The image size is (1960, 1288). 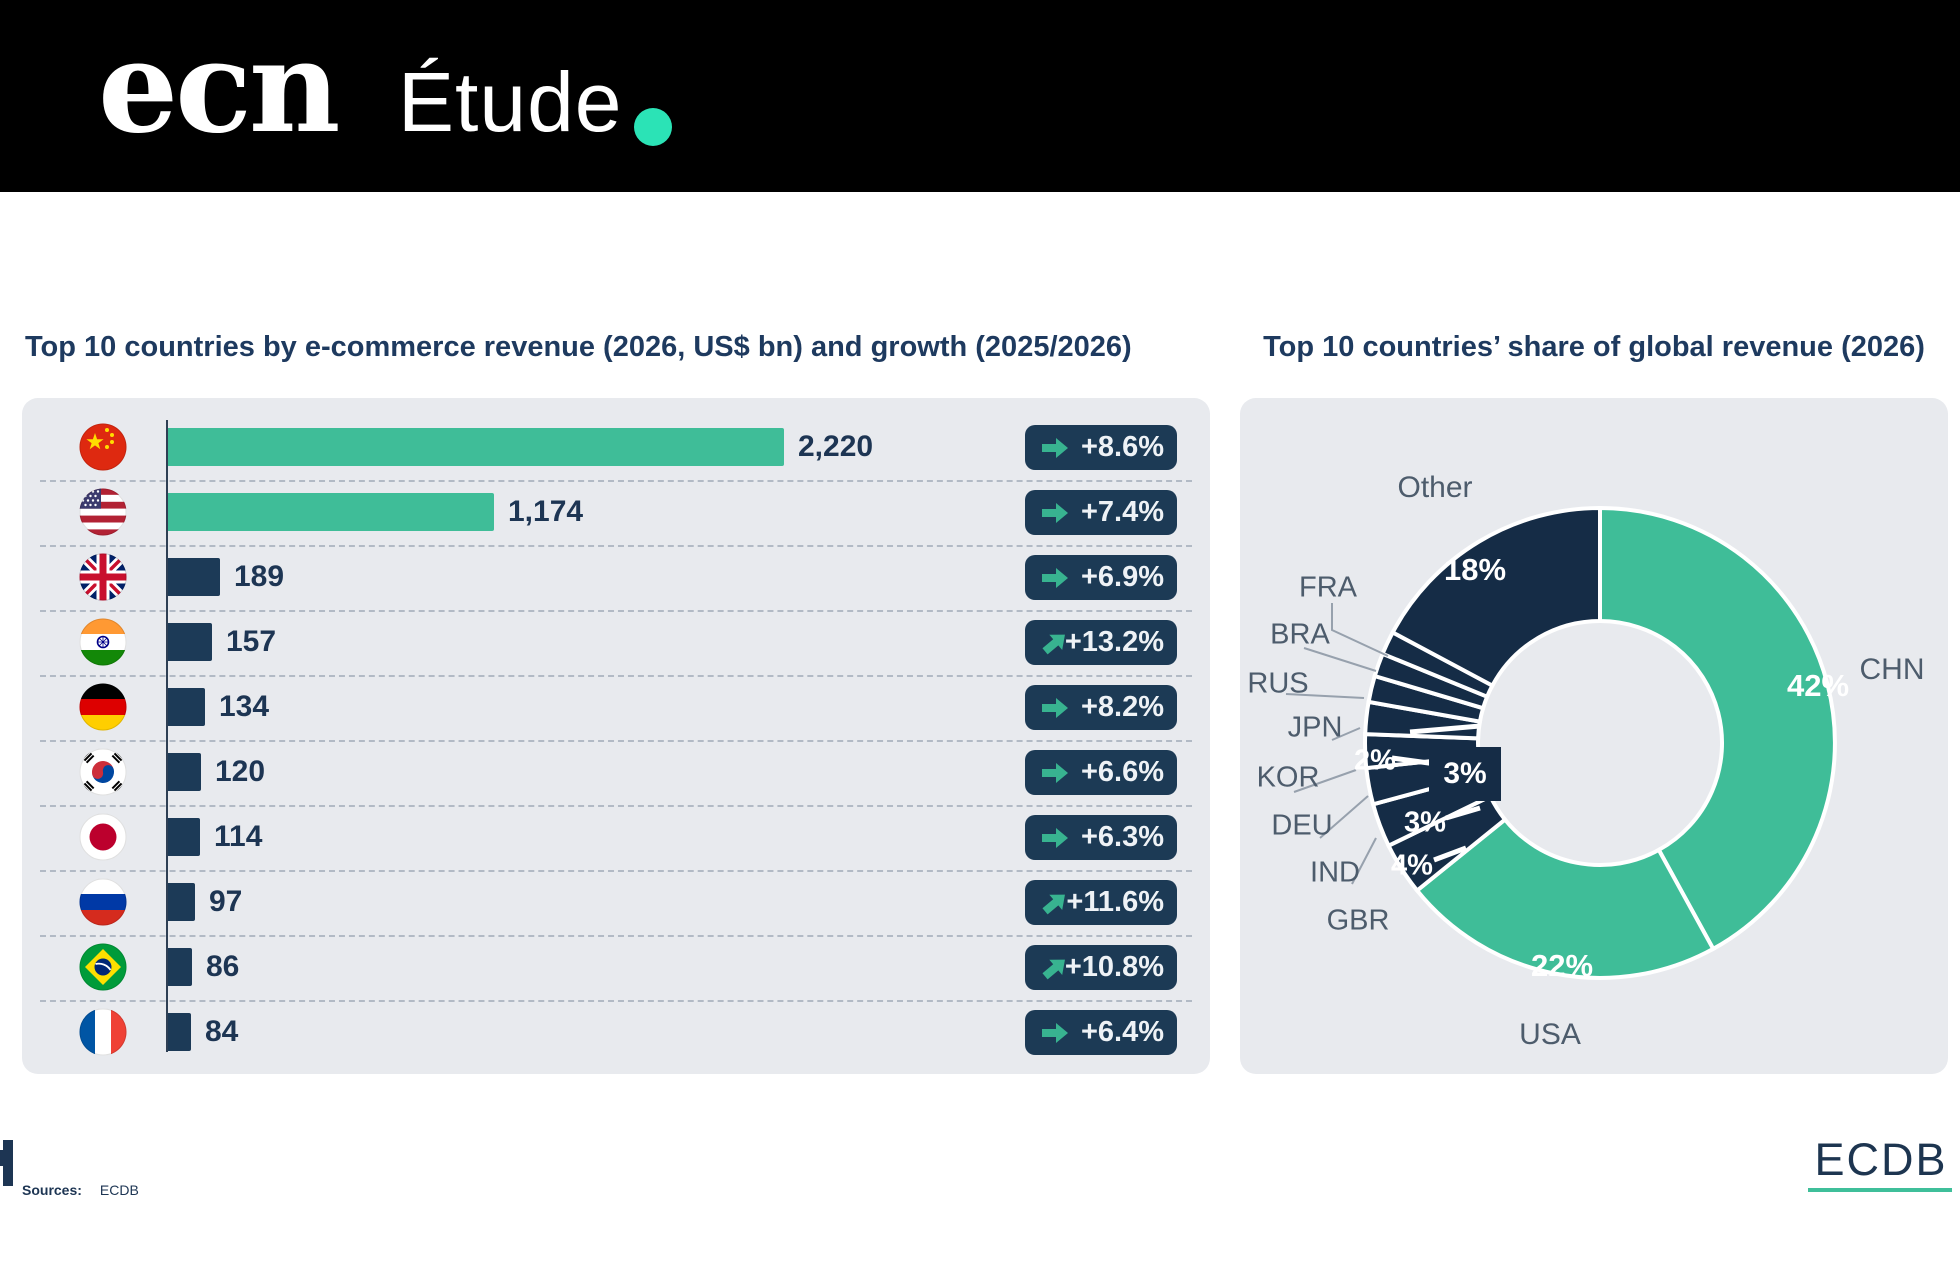 I want to click on revenue-value: 189, so click(x=259, y=576).